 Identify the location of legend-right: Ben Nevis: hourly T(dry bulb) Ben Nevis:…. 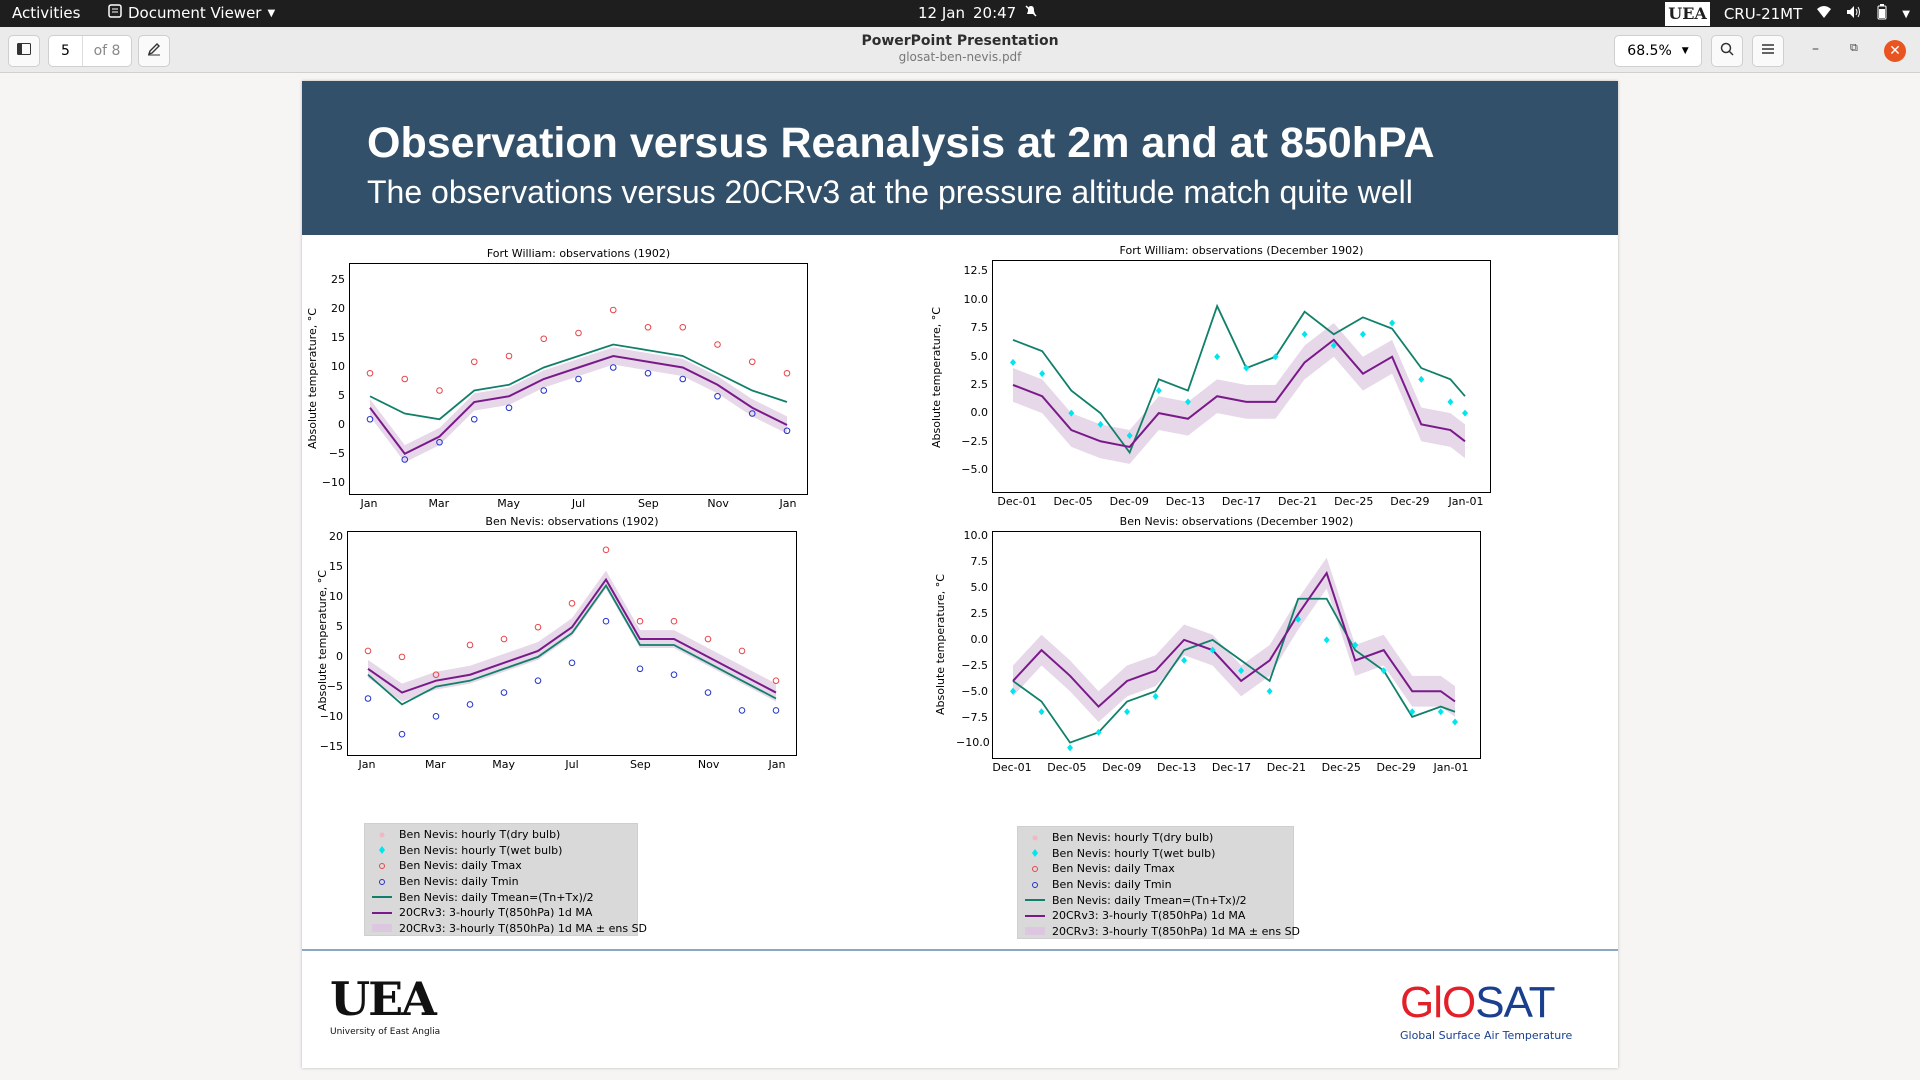
(1158, 882).